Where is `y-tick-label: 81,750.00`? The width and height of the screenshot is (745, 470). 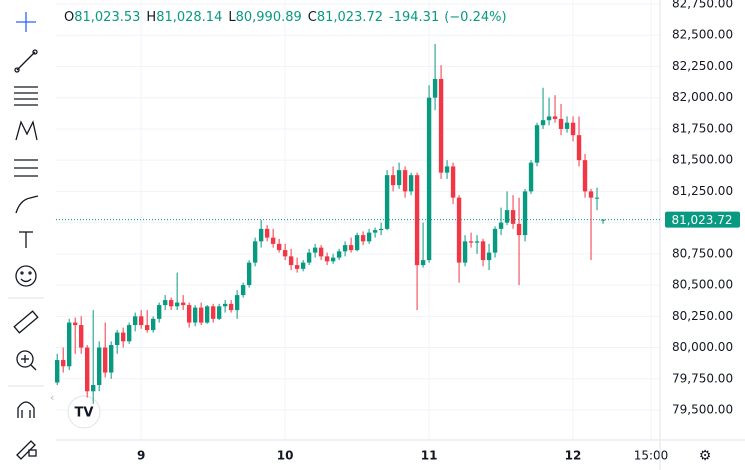 y-tick-label: 81,750.00 is located at coordinates (702, 128).